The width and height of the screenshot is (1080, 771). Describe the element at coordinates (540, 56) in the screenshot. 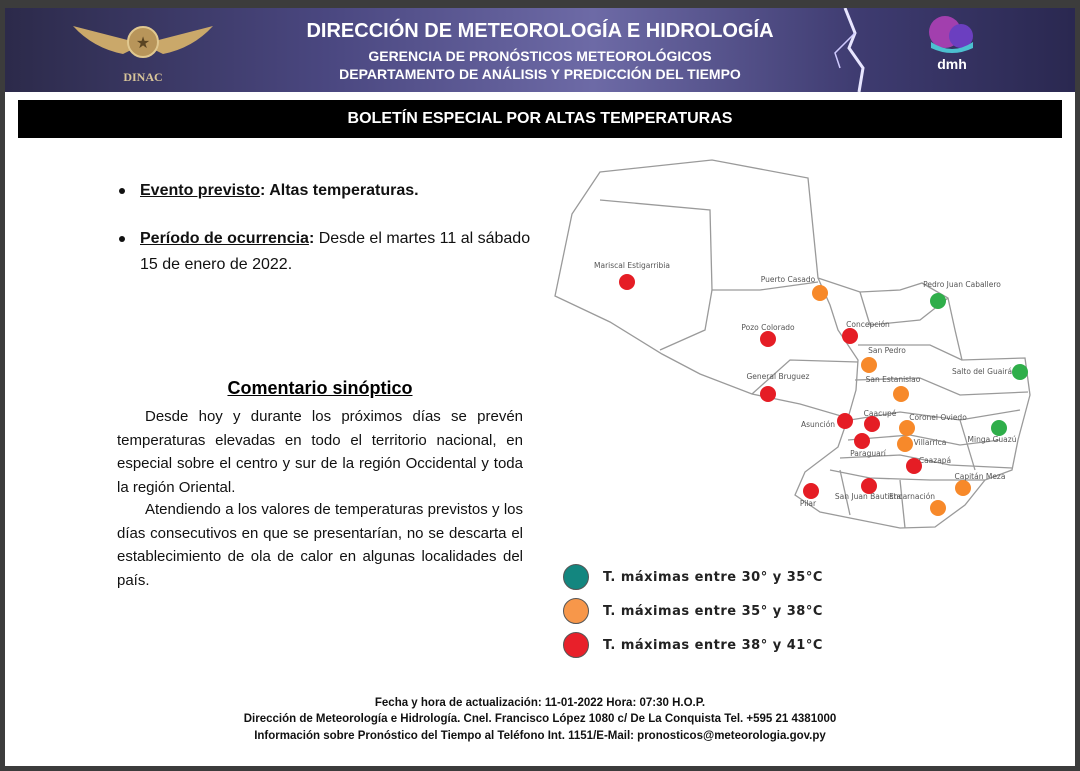

I see `subtitle-1: GERENCIA DE PRONÓSTICOS METEOROLÓGICOS` at that location.